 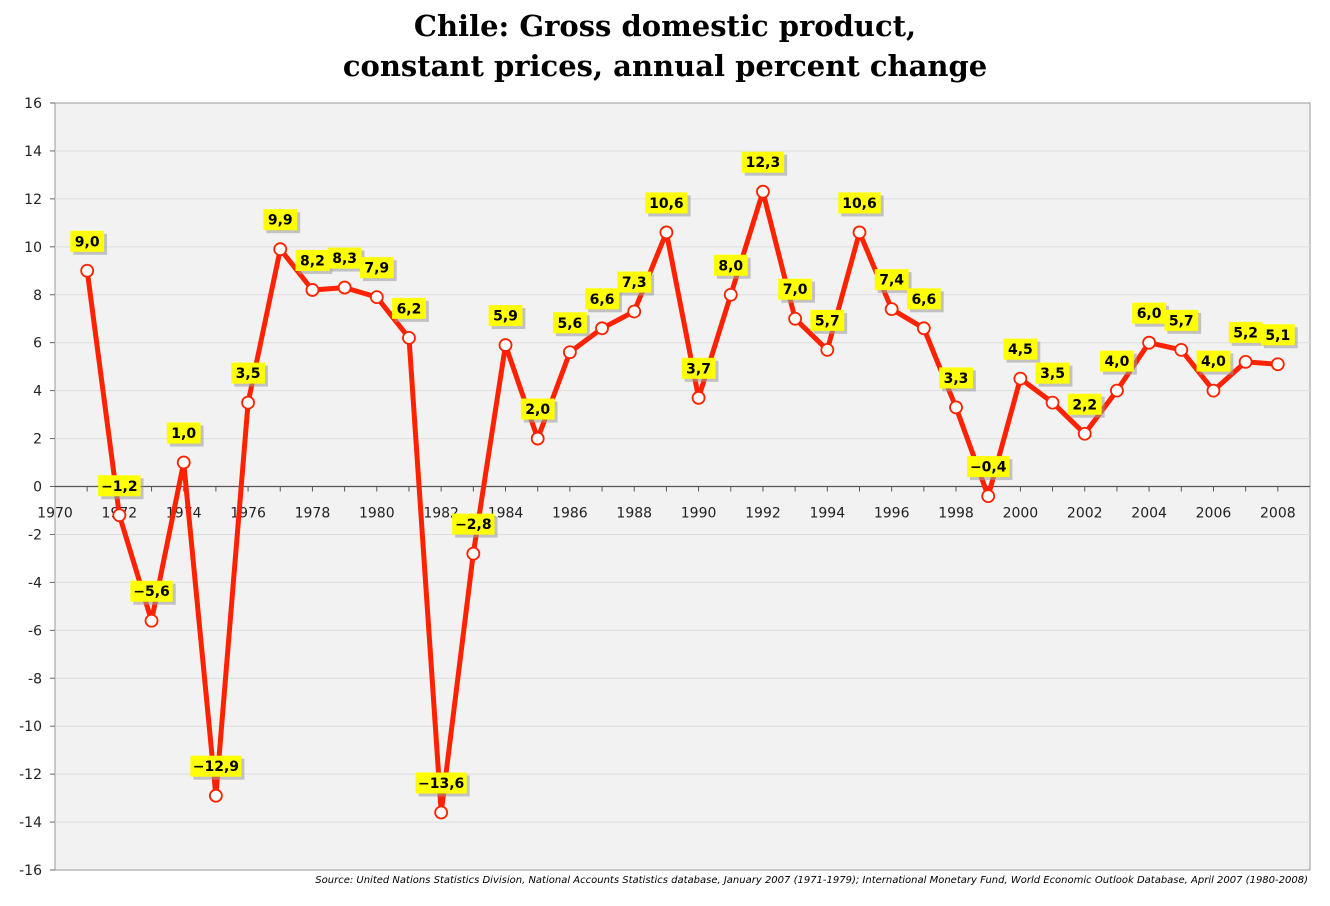 I want to click on data-label: 5,1, so click(x=1277, y=336).